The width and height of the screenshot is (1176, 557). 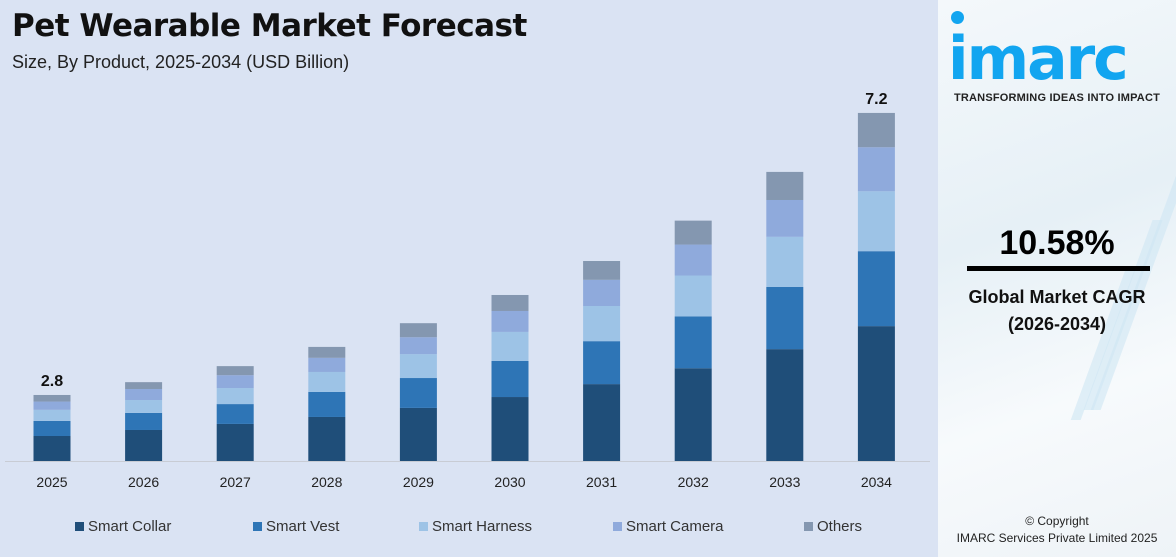 I want to click on x-tick-label: 2027, so click(x=235, y=482).